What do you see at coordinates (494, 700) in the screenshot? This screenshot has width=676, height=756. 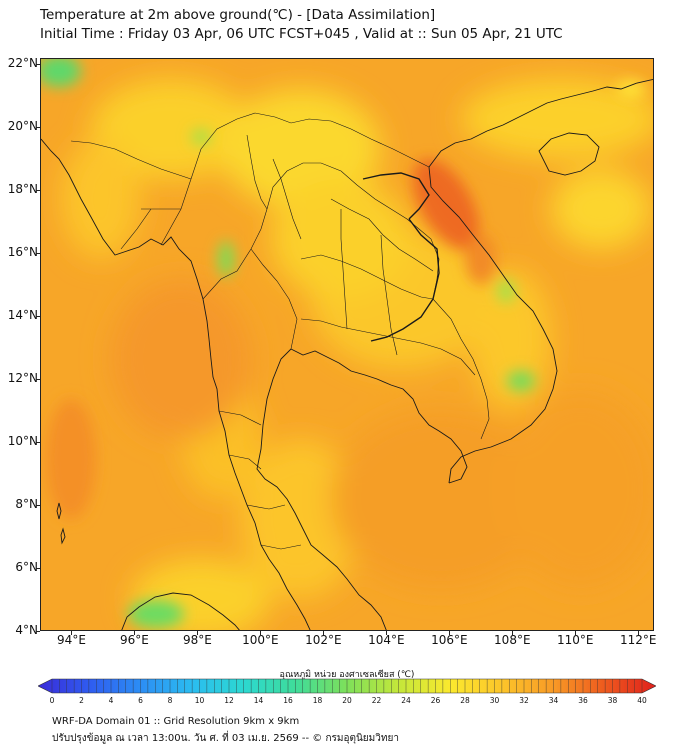 I see `colorbar-tick-label: 30` at bounding box center [494, 700].